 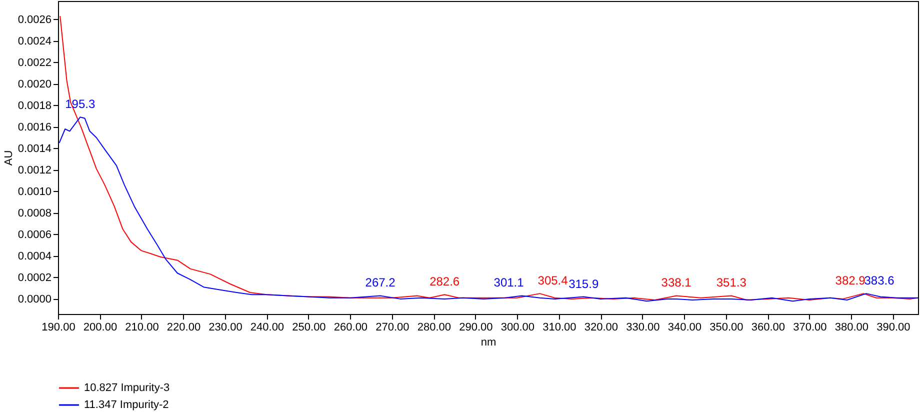 I want to click on y-tick-label: 0.0010, so click(x=35, y=192).